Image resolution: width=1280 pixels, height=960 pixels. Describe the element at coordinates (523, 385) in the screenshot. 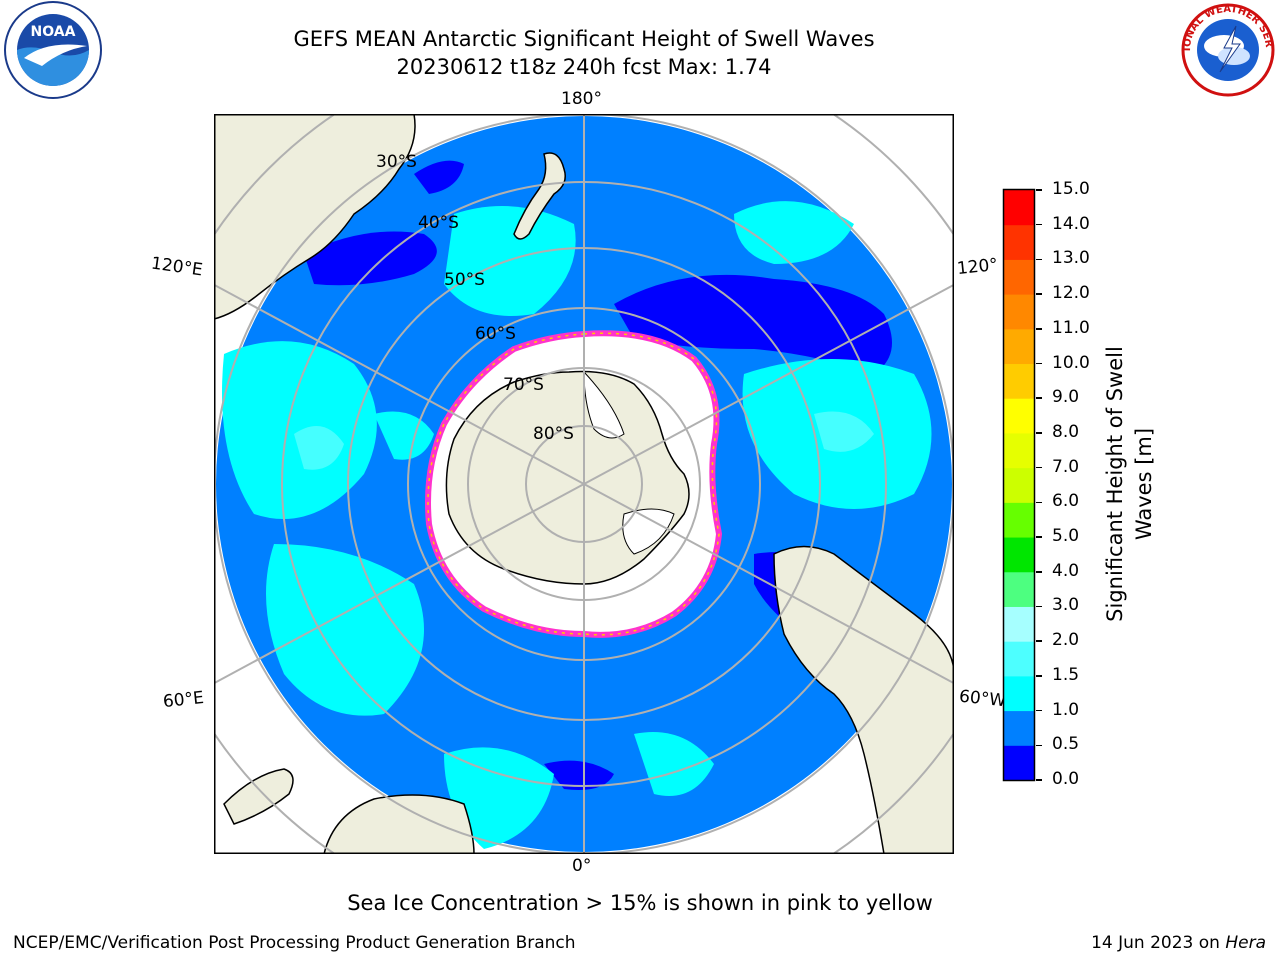

I see `parallel-label-70s: 70°S` at that location.